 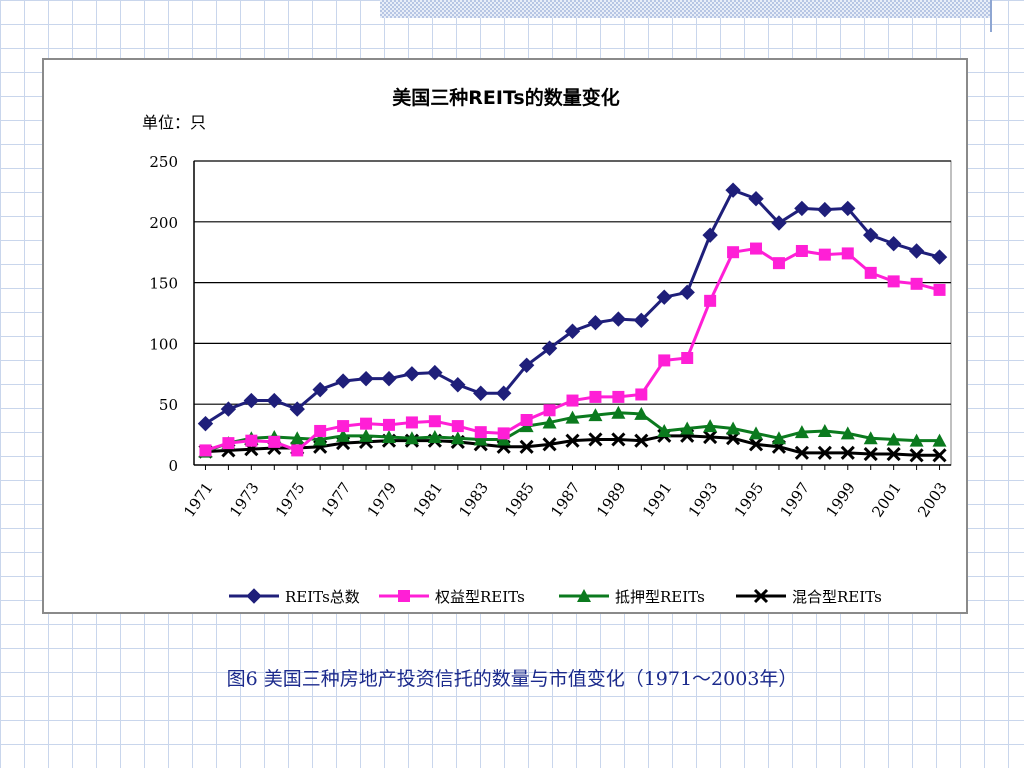 I want to click on figure-caption: 图6 美国三种房地产投资信托的数量与市值变化（1971～2003年）, so click(x=512, y=679).